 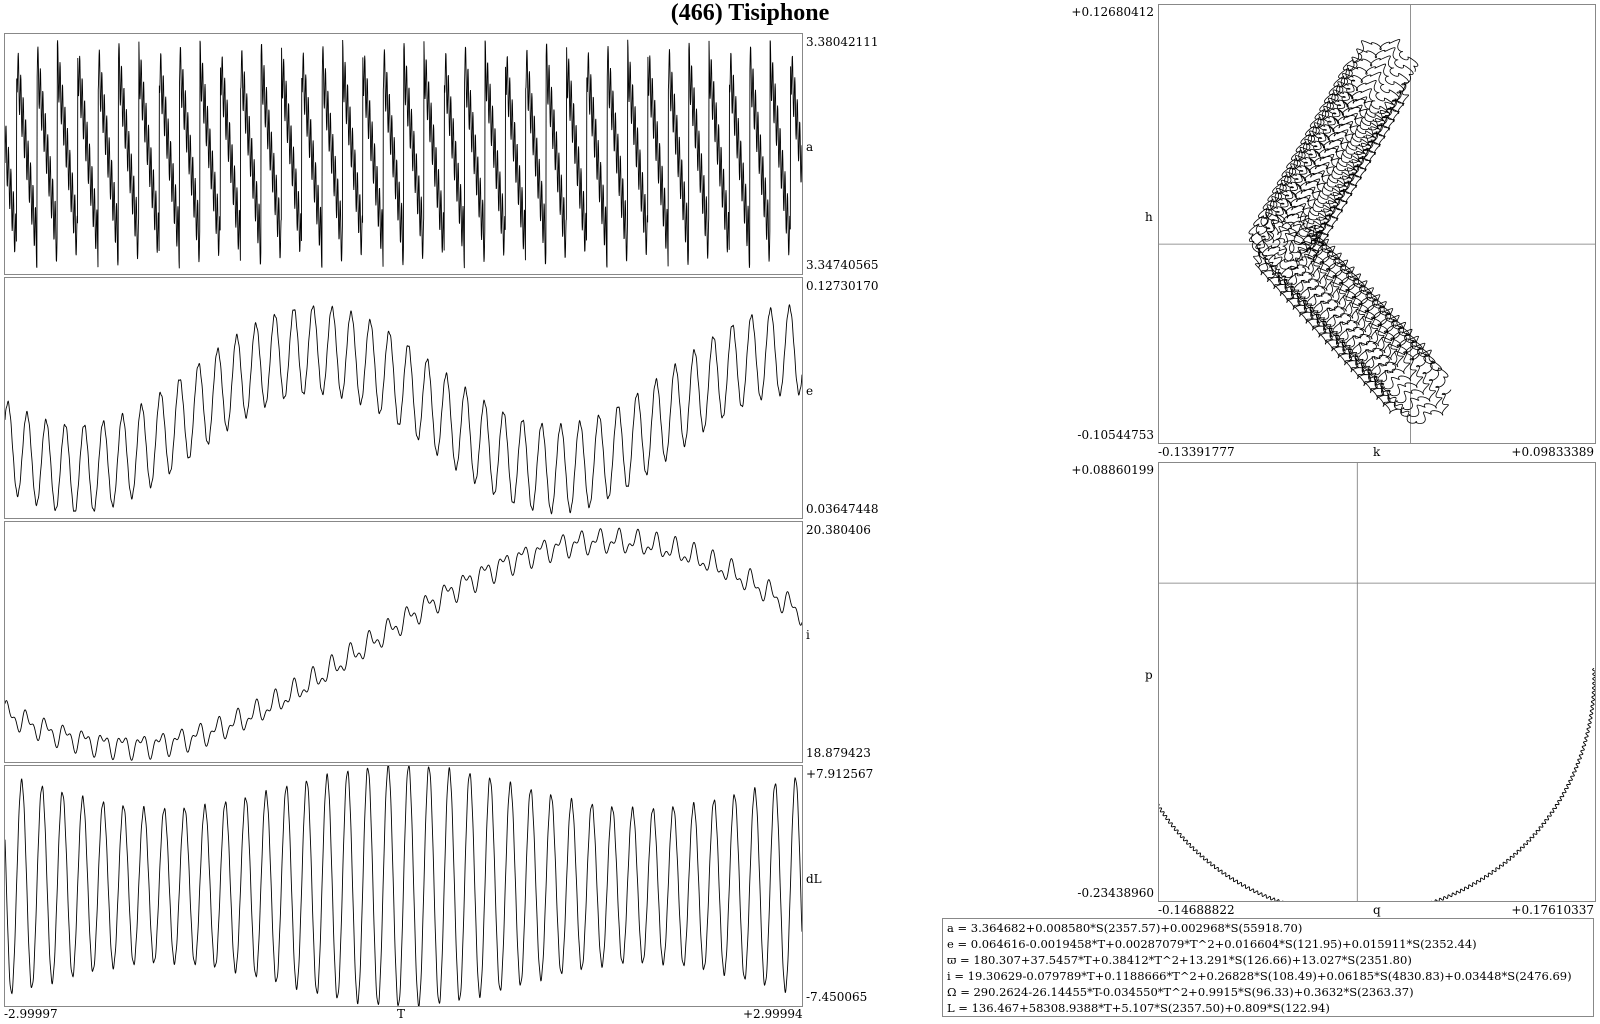 I want to click on hk-panel, so click(x=1377, y=224).